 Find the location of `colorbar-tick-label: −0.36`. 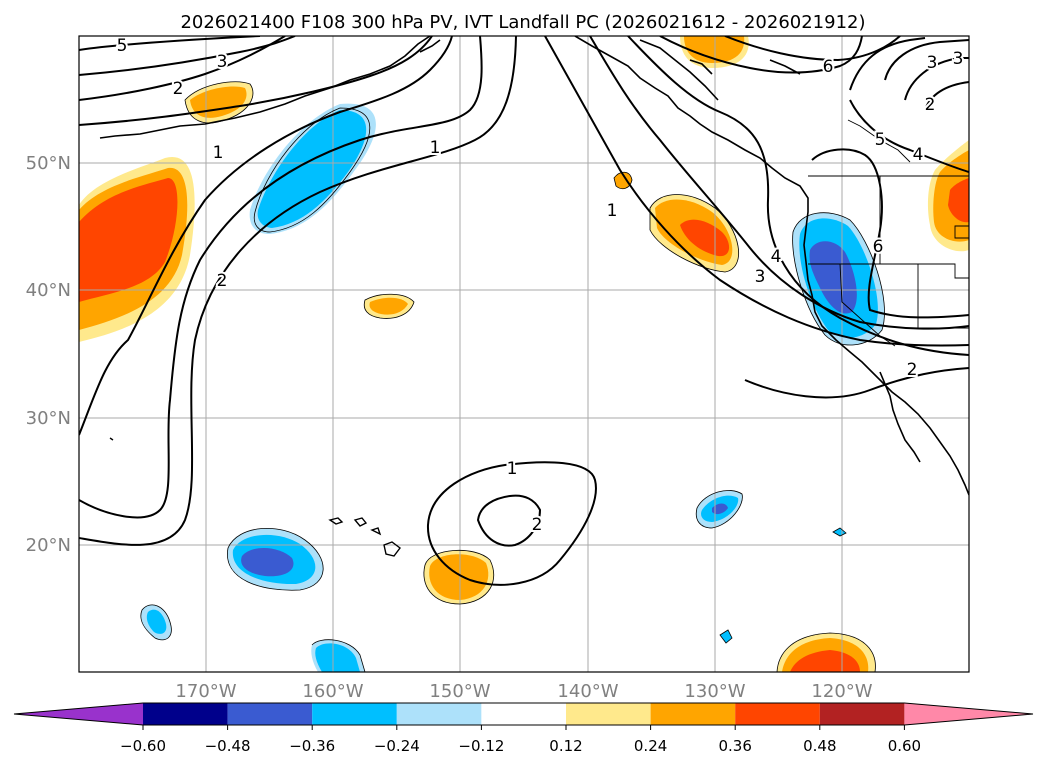

colorbar-tick-label: −0.36 is located at coordinates (312, 746).